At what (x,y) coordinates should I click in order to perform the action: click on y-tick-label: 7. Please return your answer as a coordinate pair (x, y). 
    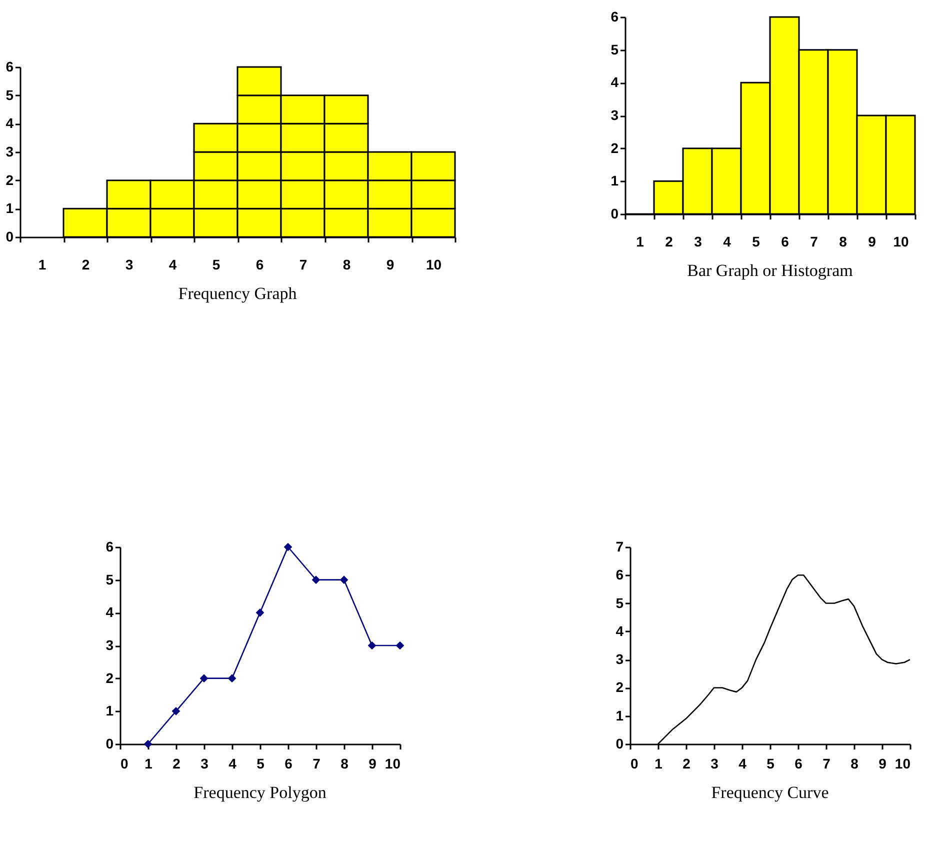
    Looking at the image, I should click on (620, 546).